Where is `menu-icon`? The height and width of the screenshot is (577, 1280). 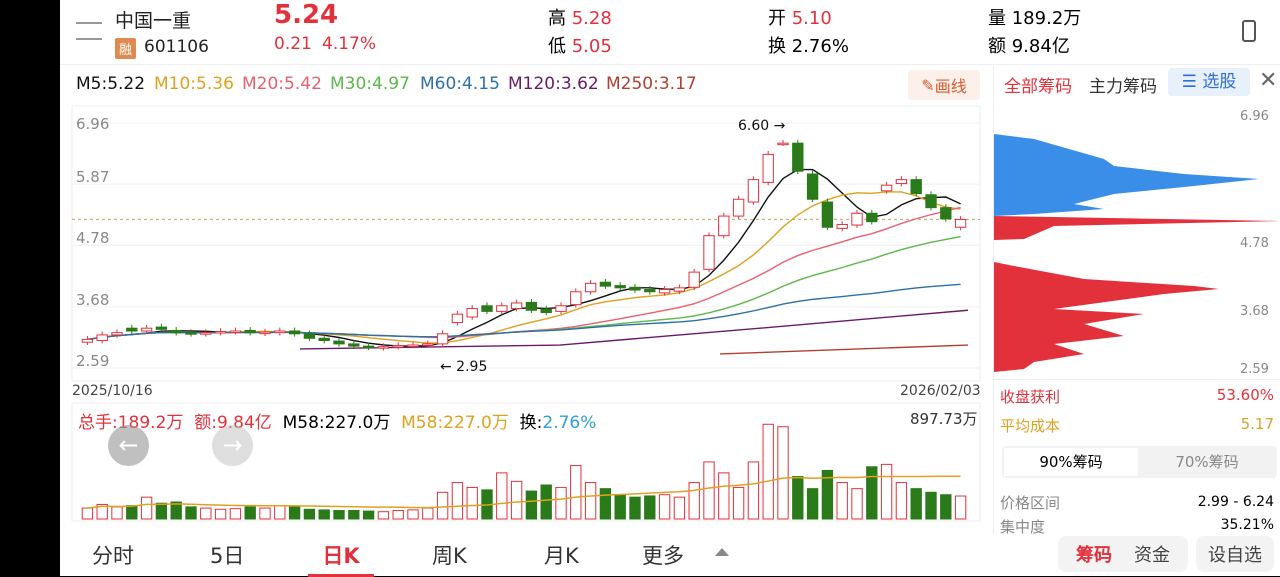 menu-icon is located at coordinates (89, 31).